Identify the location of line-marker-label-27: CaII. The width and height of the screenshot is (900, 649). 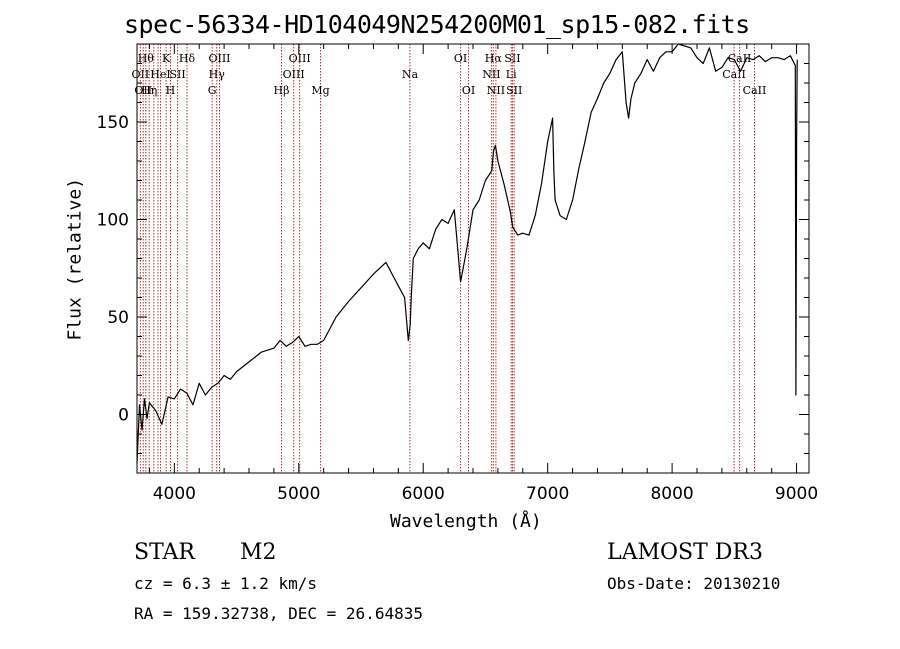
(734, 74).